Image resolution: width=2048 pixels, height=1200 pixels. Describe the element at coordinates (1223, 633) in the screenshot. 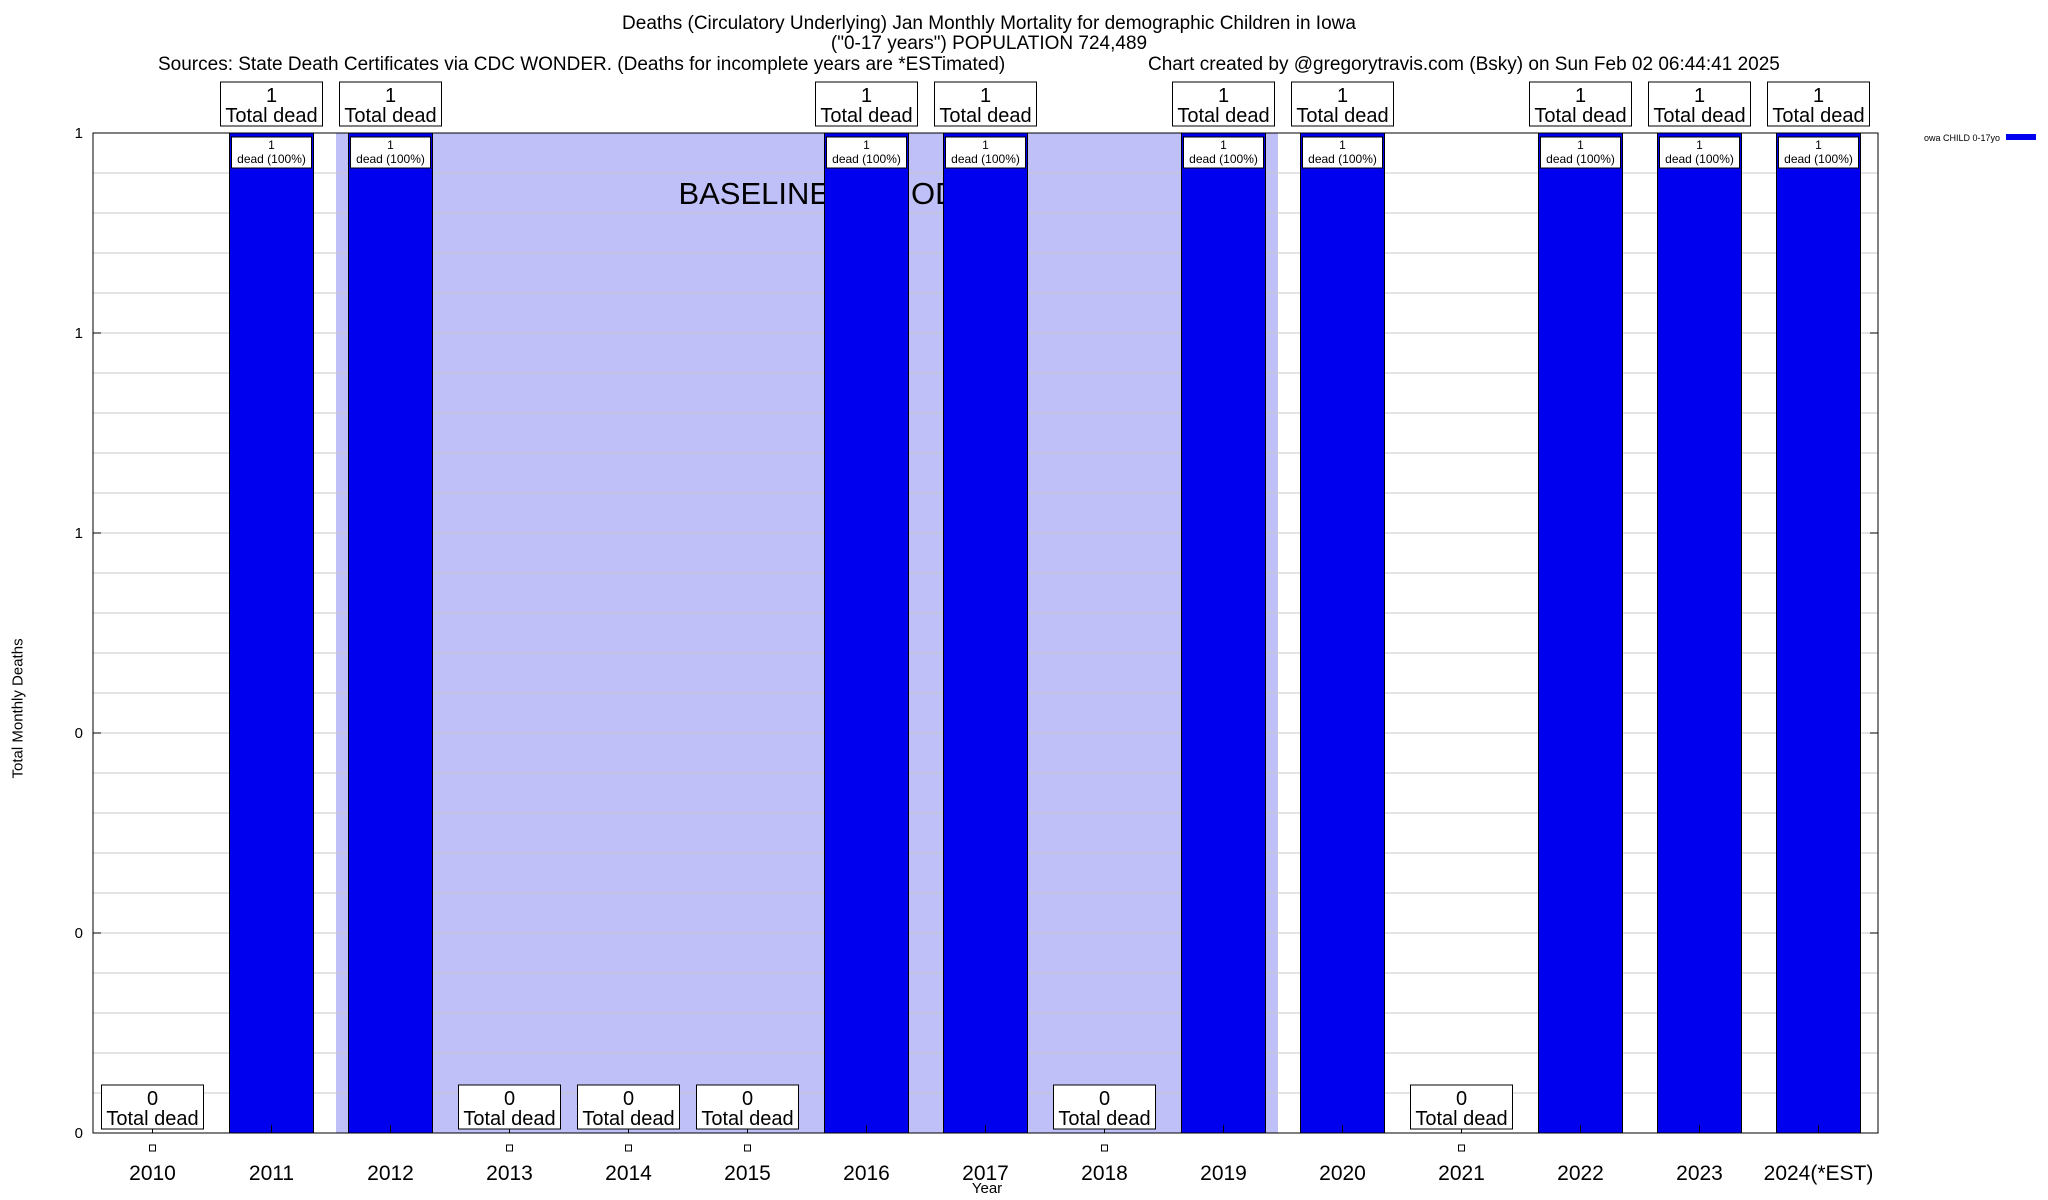

I see `bar-2019` at that location.